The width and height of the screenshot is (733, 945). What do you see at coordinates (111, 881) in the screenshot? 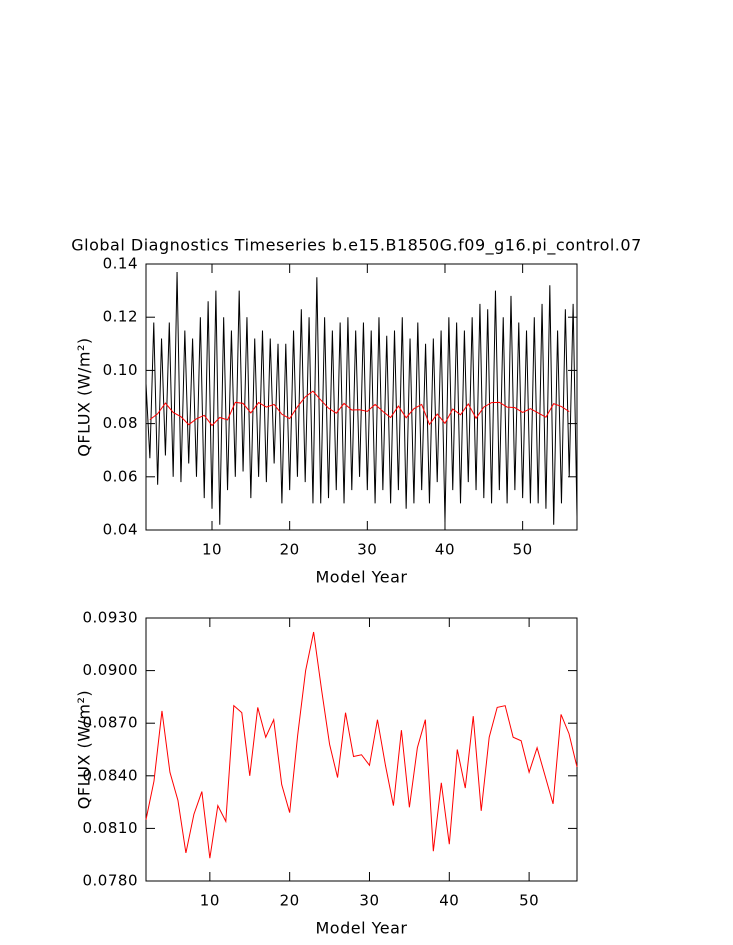
I see `y-tick-label: 0.0780` at bounding box center [111, 881].